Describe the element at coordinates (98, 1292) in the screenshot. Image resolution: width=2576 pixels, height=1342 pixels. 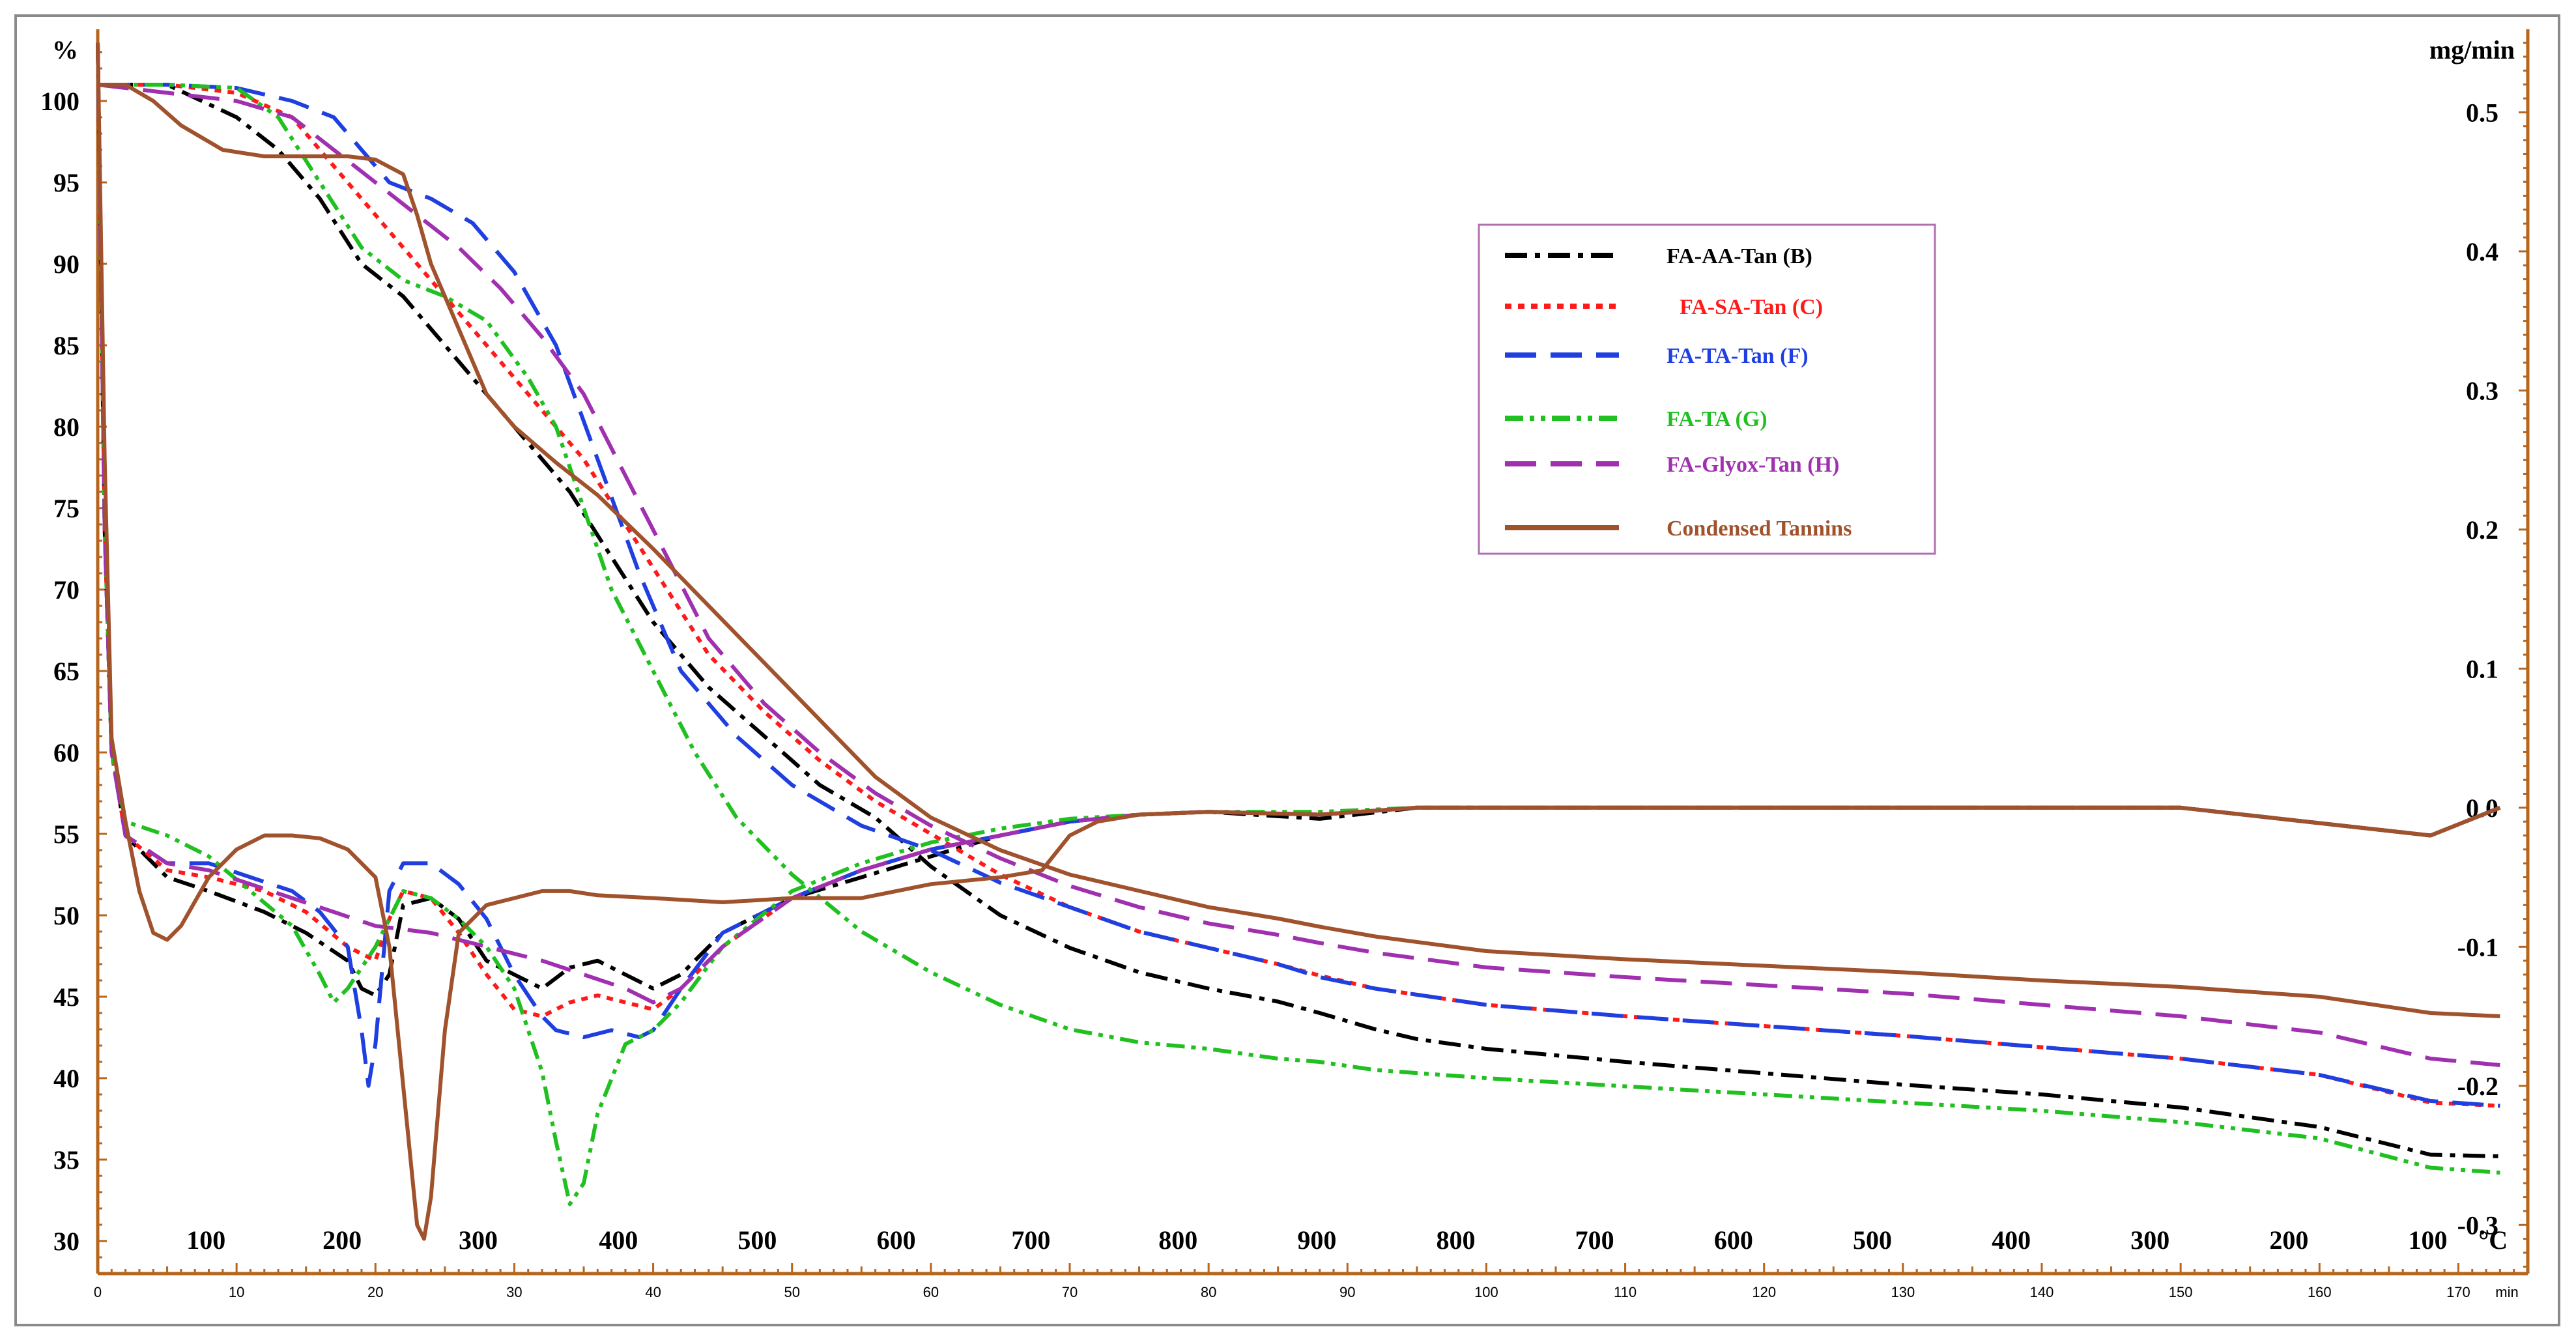
I see `x-time-tick-label: 0` at that location.